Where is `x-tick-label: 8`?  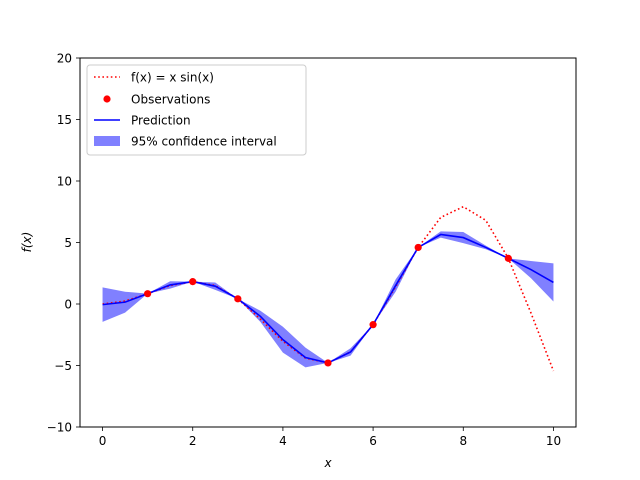 x-tick-label: 8 is located at coordinates (463, 441).